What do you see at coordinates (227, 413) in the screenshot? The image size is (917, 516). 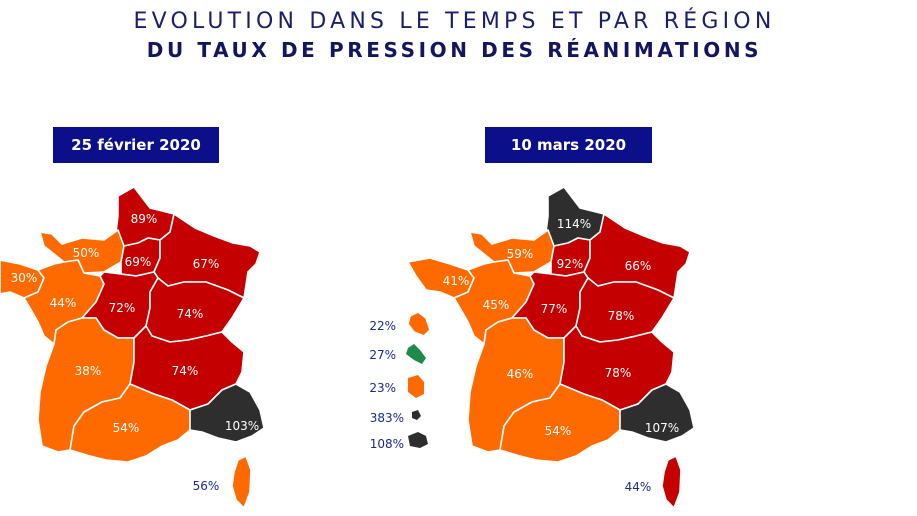 I see `region-left-paca` at bounding box center [227, 413].